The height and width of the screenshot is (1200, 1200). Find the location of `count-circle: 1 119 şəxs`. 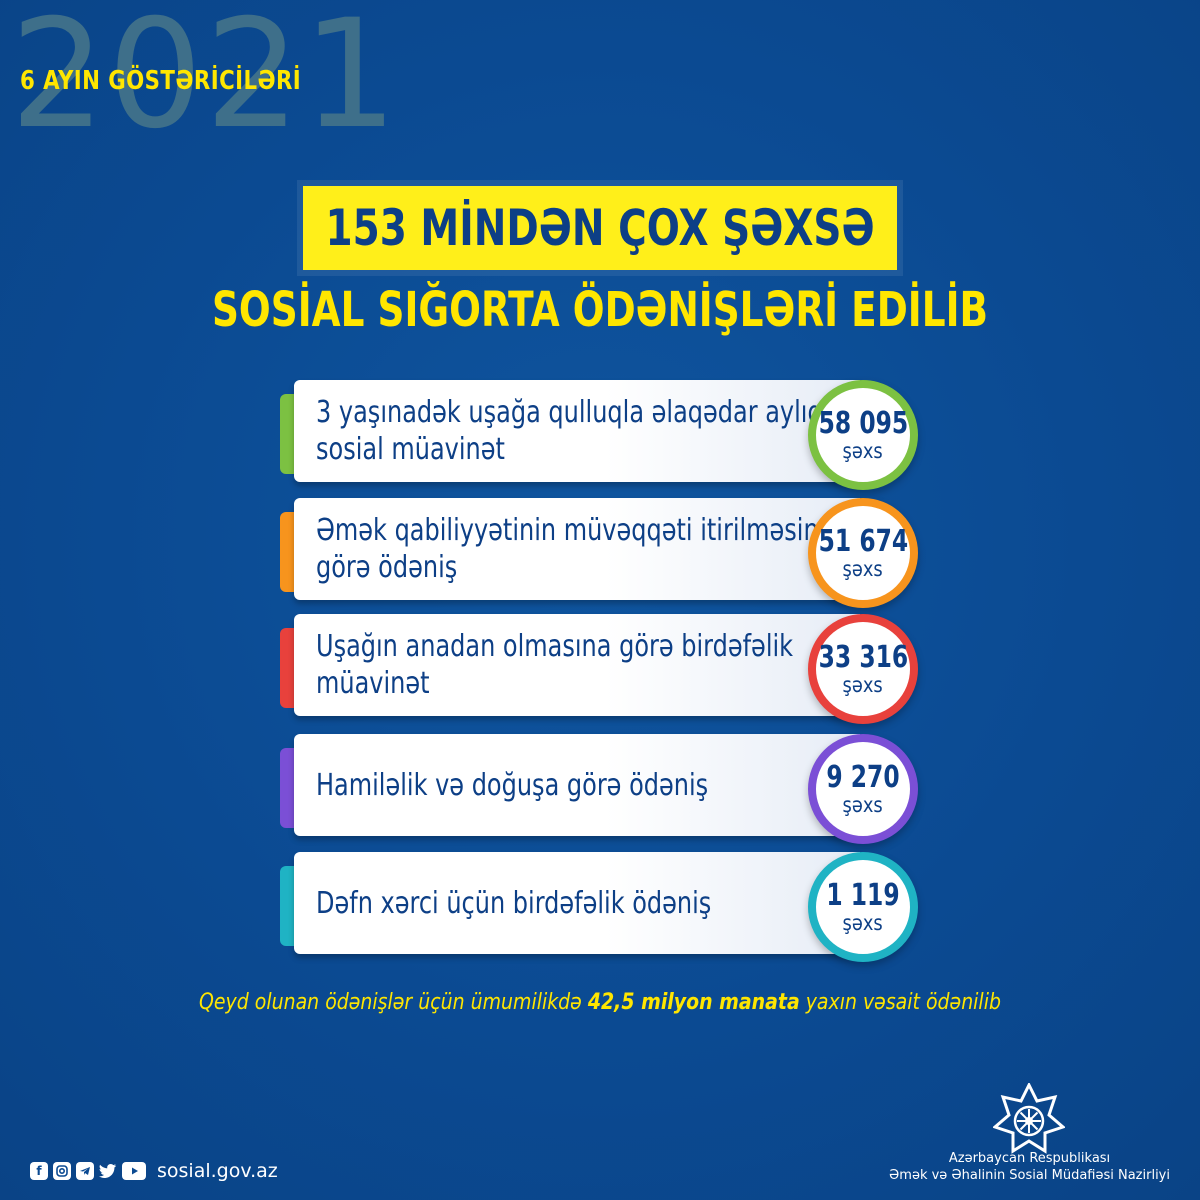

count-circle: 1 119 şəxs is located at coordinates (863, 907).